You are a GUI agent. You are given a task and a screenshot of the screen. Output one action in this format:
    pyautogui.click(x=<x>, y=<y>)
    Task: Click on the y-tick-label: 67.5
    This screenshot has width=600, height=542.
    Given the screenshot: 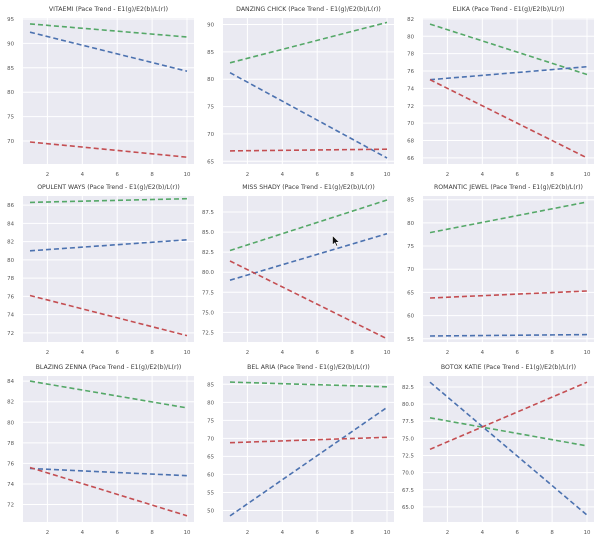 What is the action you would take?
    pyautogui.click(x=408, y=491)
    